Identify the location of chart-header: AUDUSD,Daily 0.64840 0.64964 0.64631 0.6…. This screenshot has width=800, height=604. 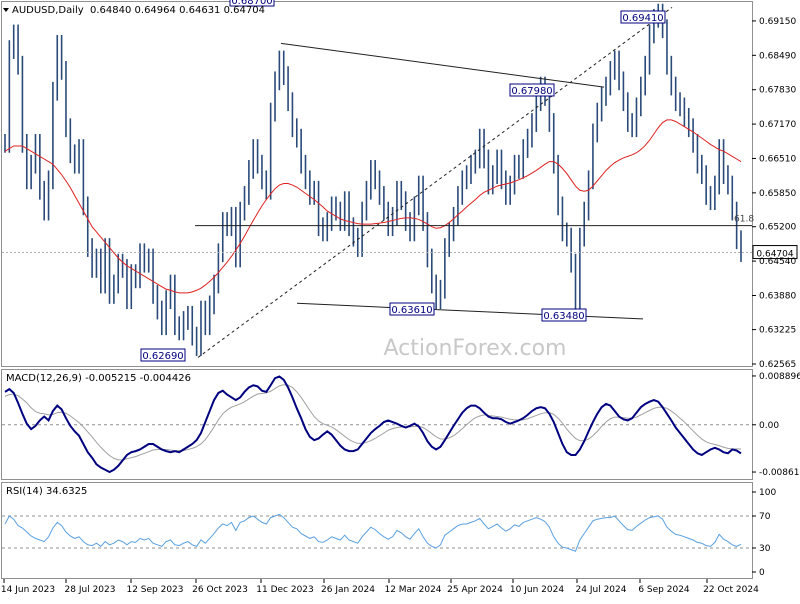
(134, 10).